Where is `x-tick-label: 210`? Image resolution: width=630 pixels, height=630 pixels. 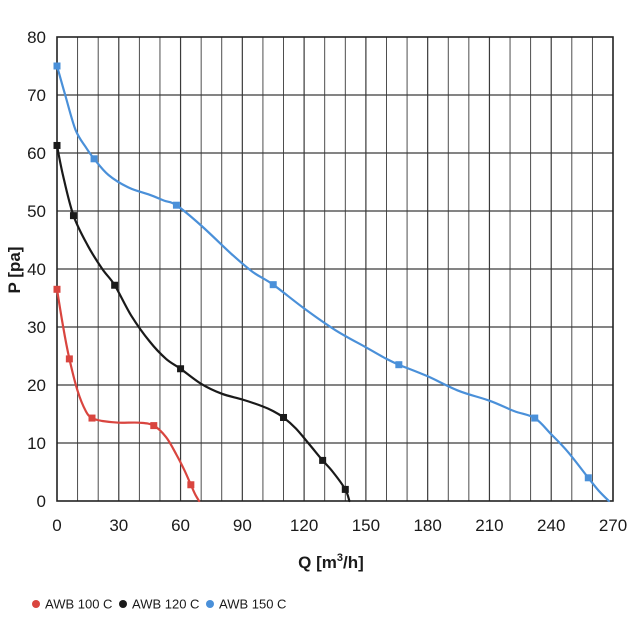 x-tick-label: 210 is located at coordinates (489, 525).